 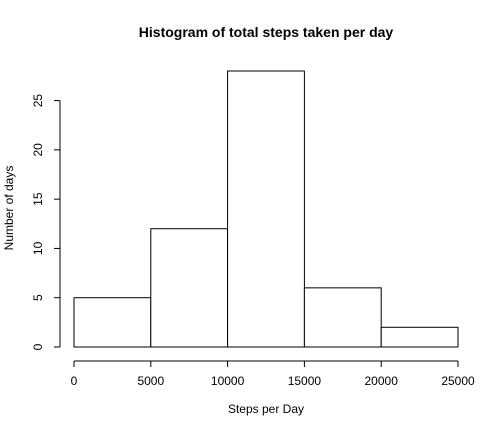 What do you see at coordinates (305, 381) in the screenshot?
I see `x-tick-label-3: 15000` at bounding box center [305, 381].